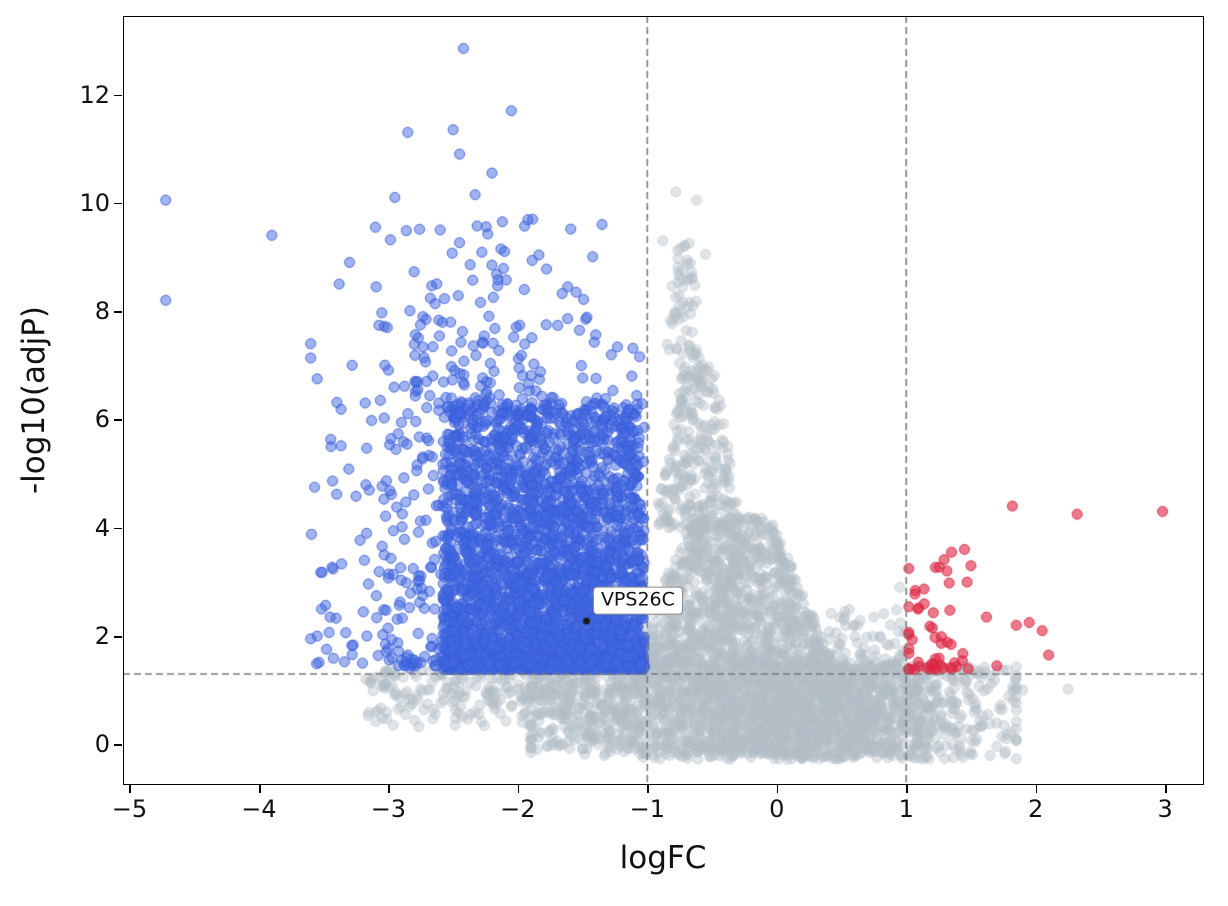  Describe the element at coordinates (94, 202) in the screenshot. I see `y-tick-label: 10` at that location.